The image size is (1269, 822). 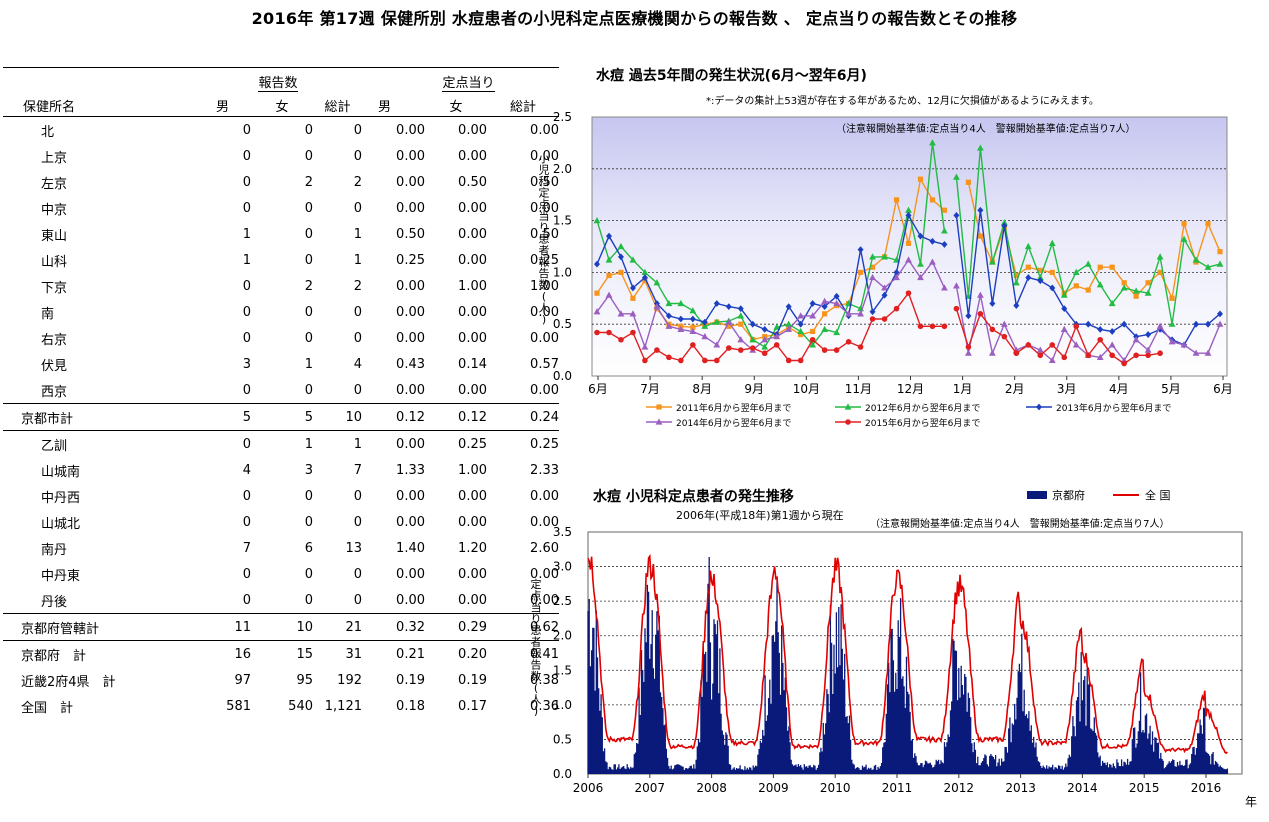 What do you see at coordinates (410, 234) in the screenshot?
I see `cell-per-site-male: 0.50` at bounding box center [410, 234].